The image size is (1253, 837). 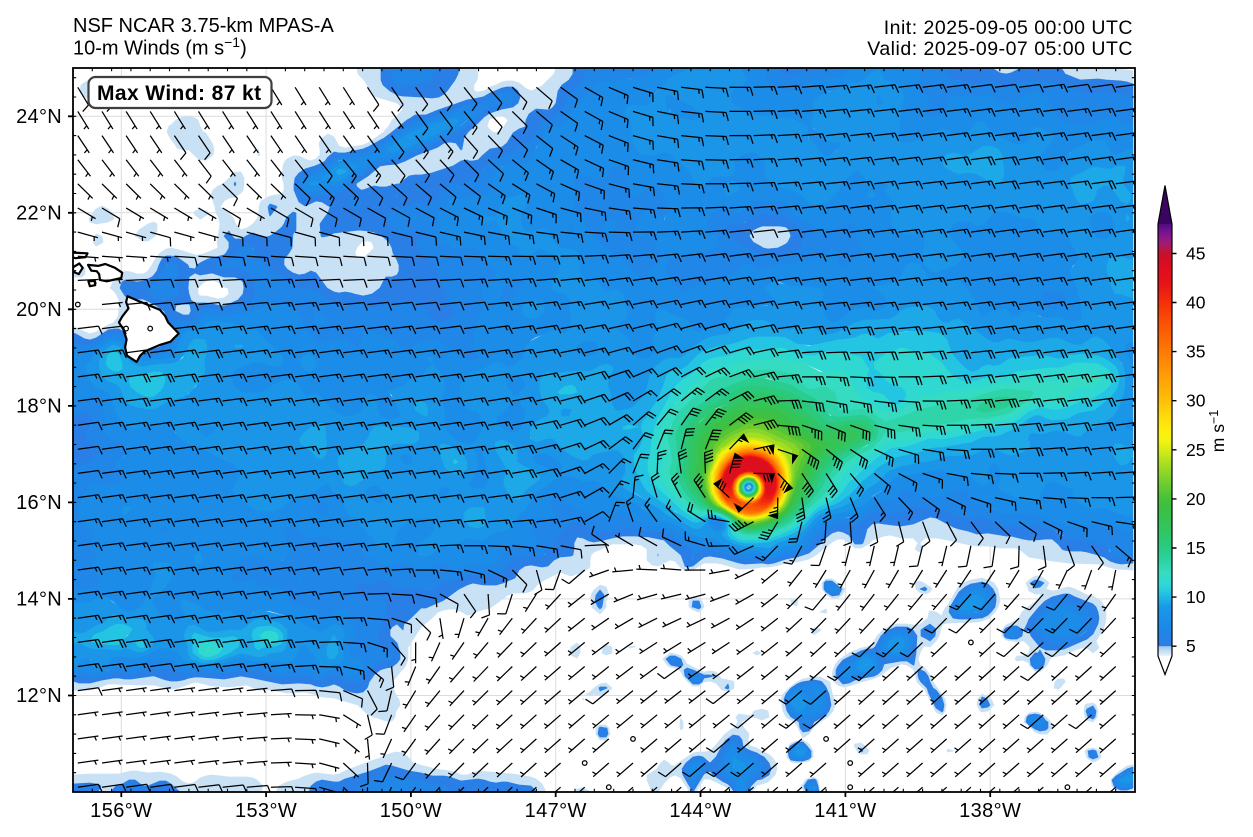 What do you see at coordinates (39, 406) in the screenshot?
I see `svg-text: 18°N` at bounding box center [39, 406].